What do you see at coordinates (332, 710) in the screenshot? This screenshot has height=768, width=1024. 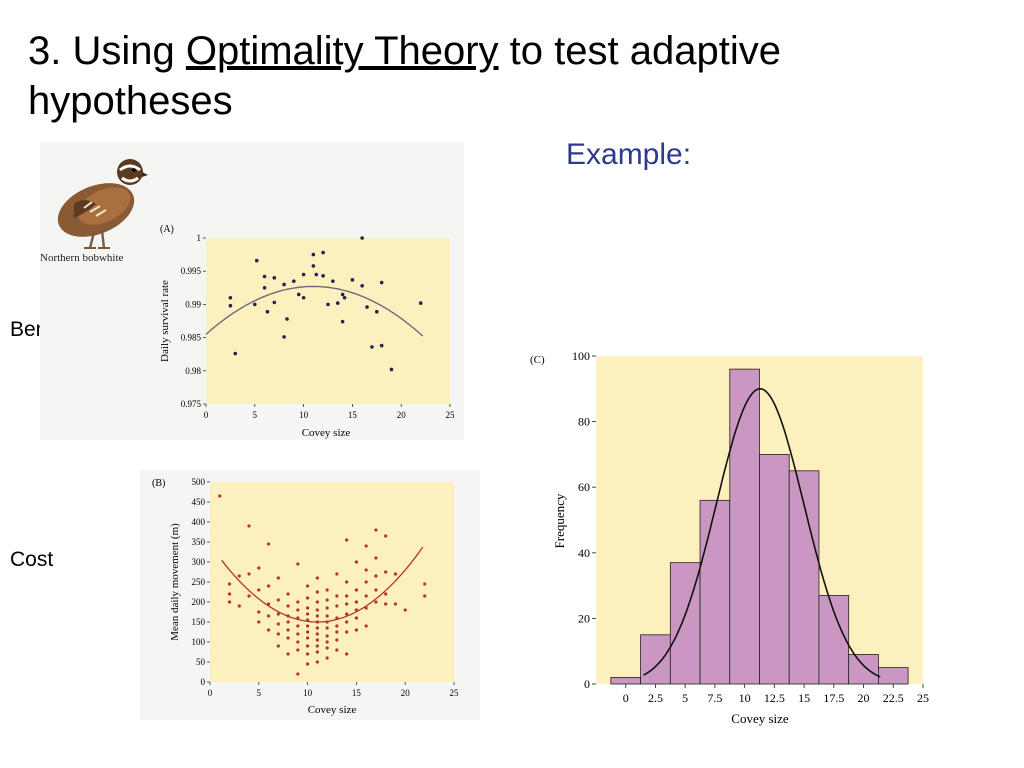 I see `chart-b-xlabel: Covey size` at bounding box center [332, 710].